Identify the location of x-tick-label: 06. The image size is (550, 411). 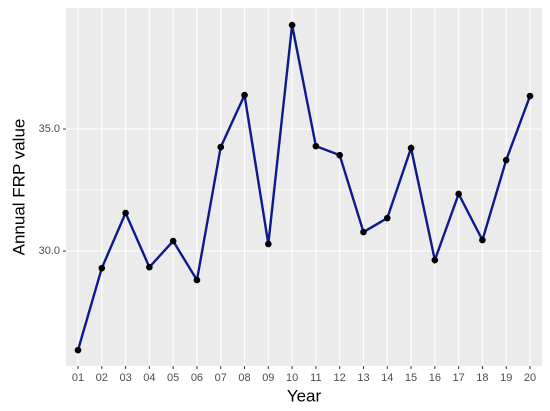
(197, 378).